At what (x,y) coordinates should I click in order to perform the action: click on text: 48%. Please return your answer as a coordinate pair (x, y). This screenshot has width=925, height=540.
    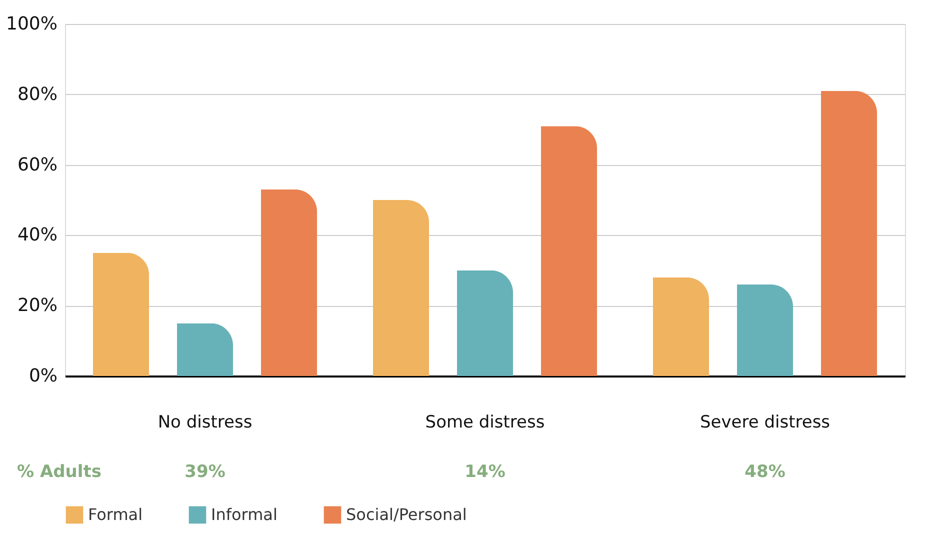
    Looking at the image, I should click on (765, 472).